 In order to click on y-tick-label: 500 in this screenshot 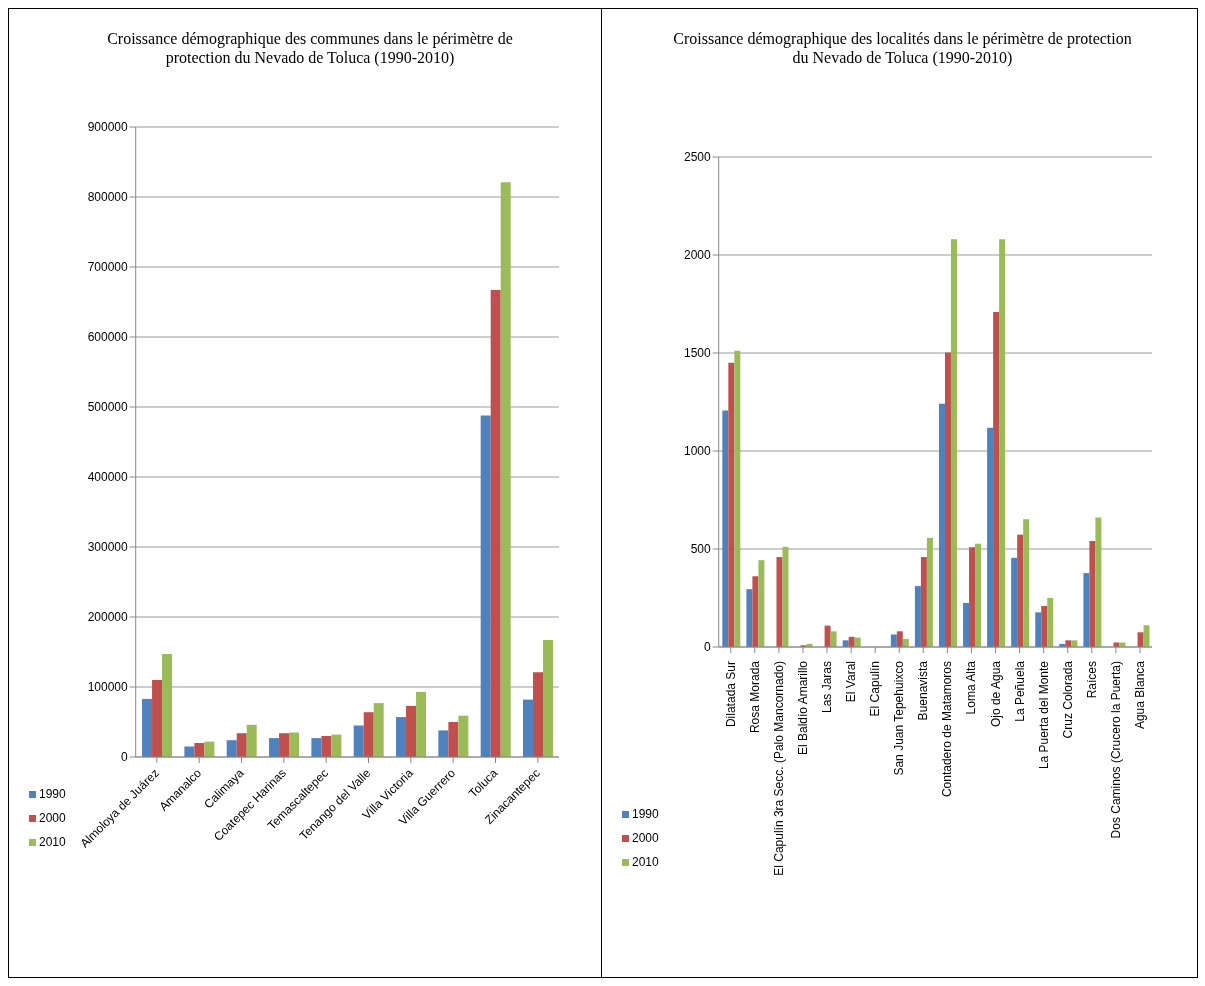, I will do `click(701, 549)`.